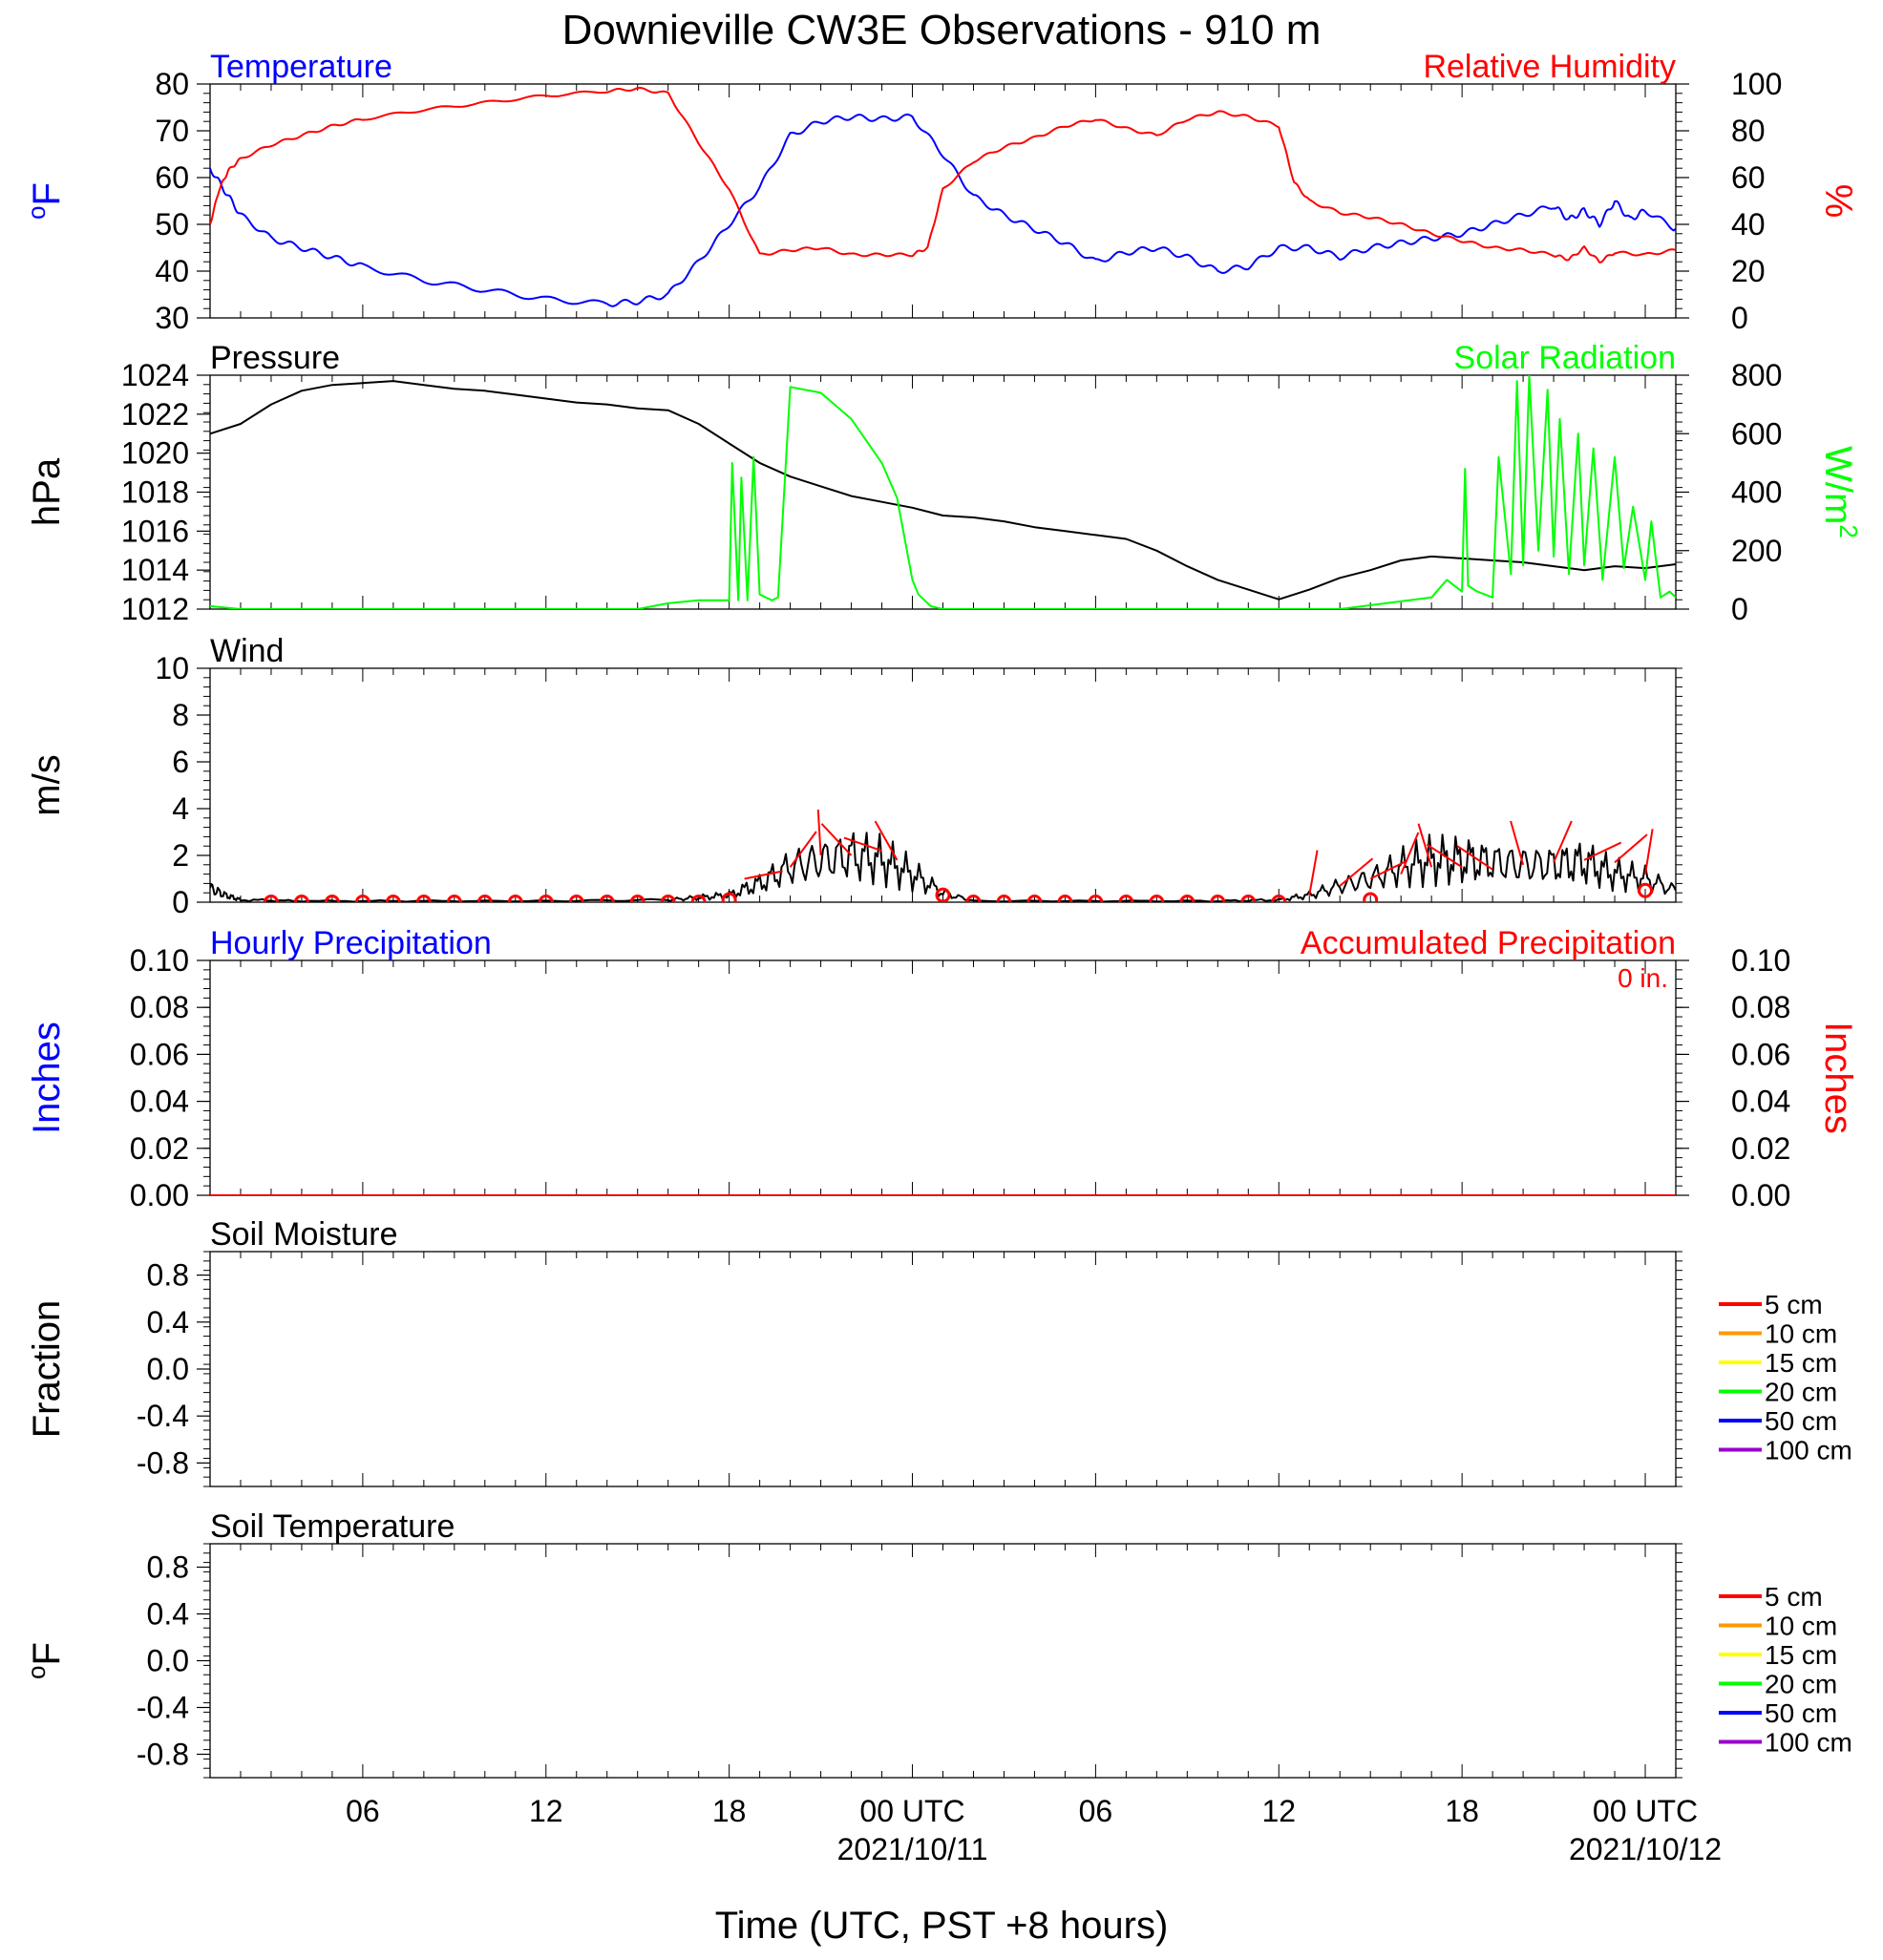 Image resolution: width=1883 pixels, height=1960 pixels. Describe the element at coordinates (363, 1811) in the screenshot. I see `x-tick-label: 06` at that location.